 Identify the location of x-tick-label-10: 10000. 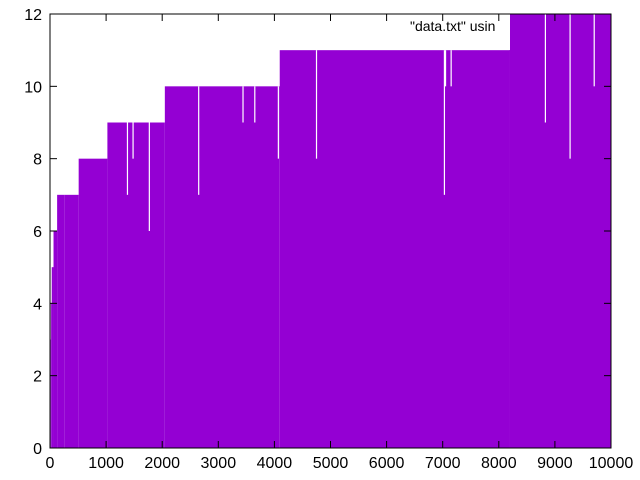
(611, 463).